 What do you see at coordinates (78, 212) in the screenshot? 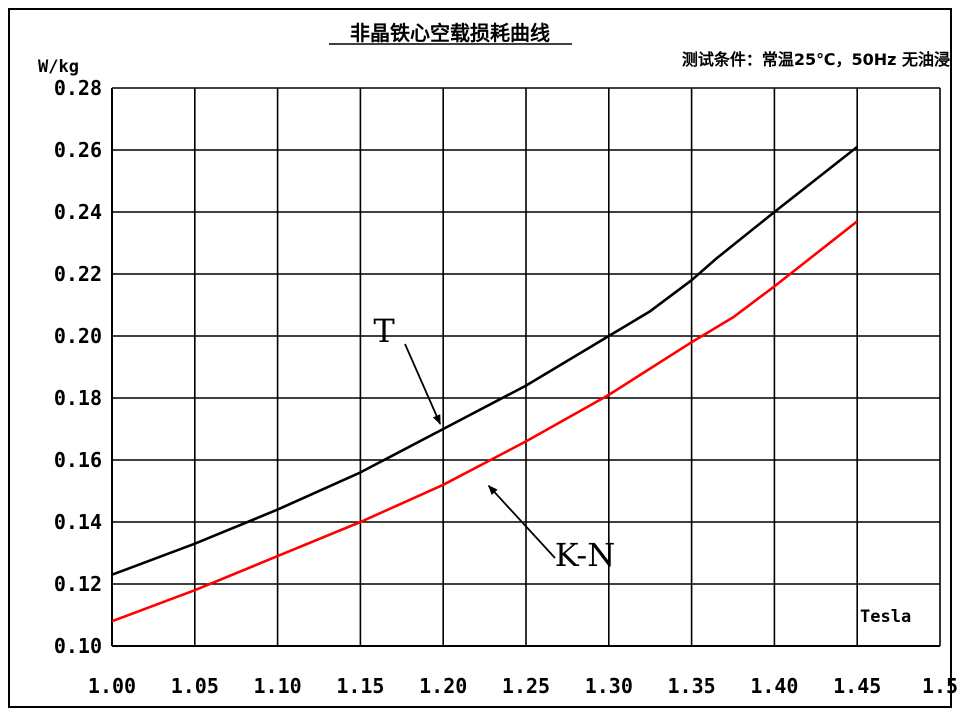
I see `y-tick-label: 0.24` at bounding box center [78, 212].